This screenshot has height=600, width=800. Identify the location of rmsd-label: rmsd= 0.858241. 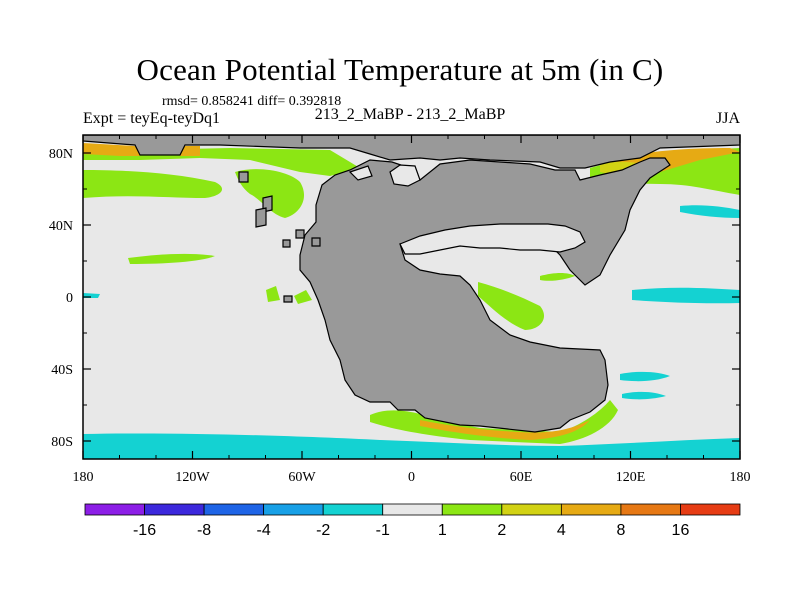
(208, 101).